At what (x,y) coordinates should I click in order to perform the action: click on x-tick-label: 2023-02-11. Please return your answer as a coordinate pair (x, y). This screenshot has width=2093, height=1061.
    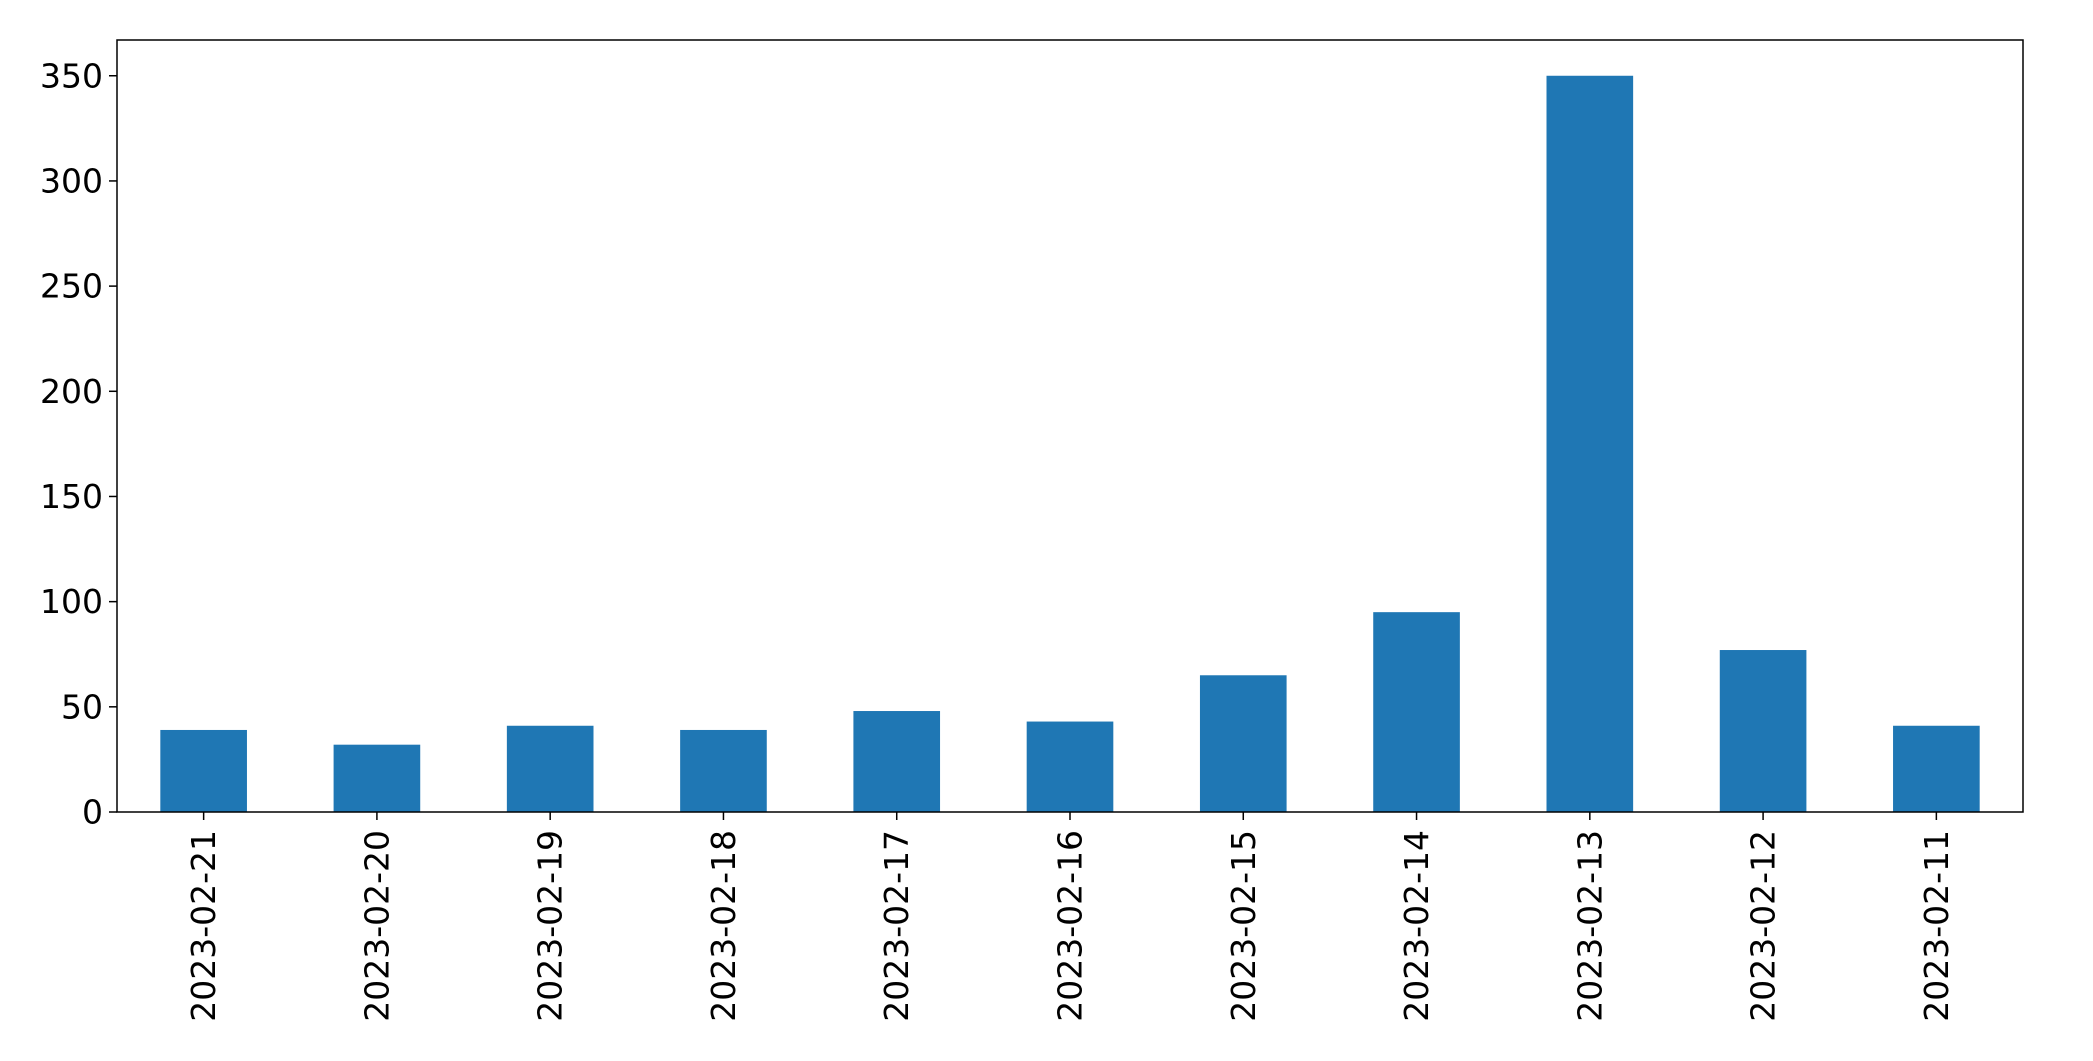
    Looking at the image, I should click on (1936, 926).